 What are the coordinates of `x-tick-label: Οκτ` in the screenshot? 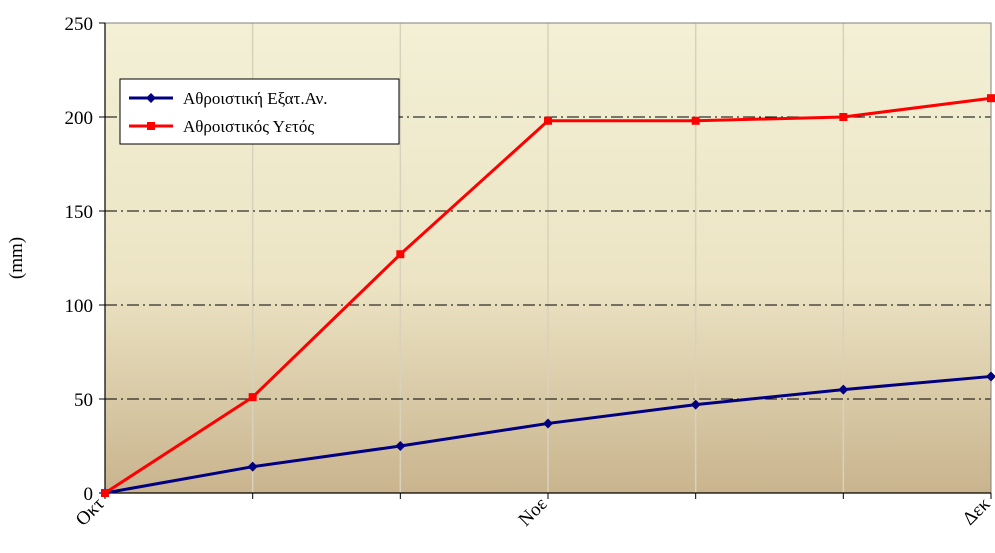 It's located at (90, 511).